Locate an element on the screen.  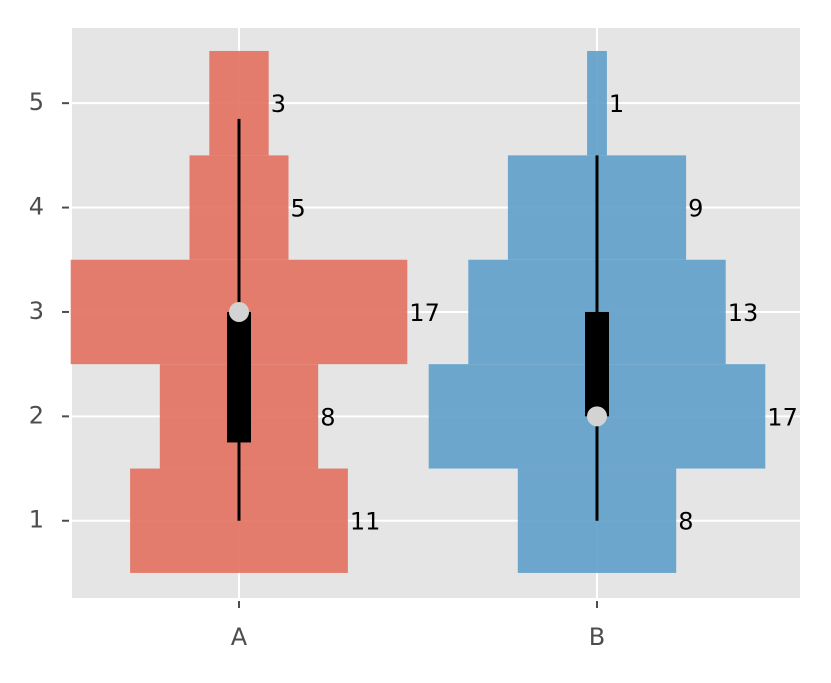
bar is located at coordinates (597, 103).